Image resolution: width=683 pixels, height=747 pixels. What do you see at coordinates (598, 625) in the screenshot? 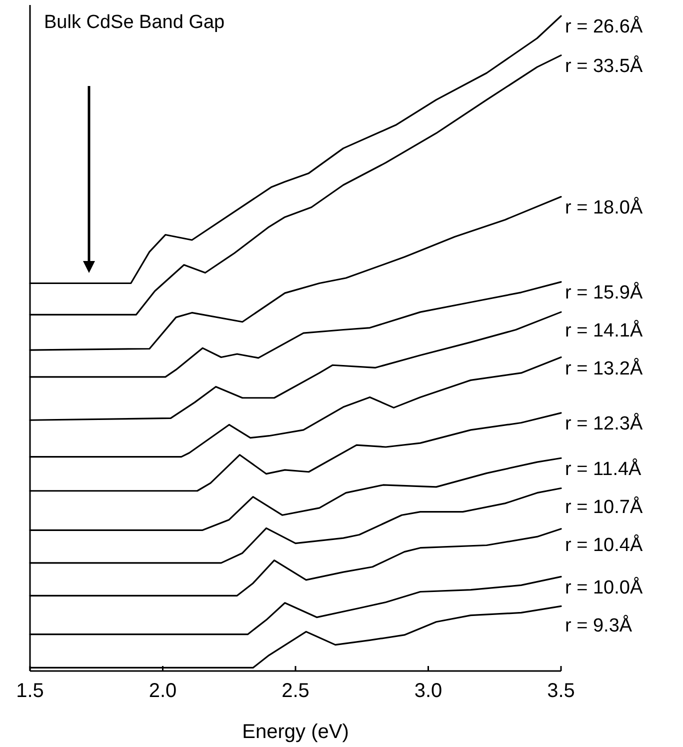
I see `series-label: r = 9.3Å` at bounding box center [598, 625].